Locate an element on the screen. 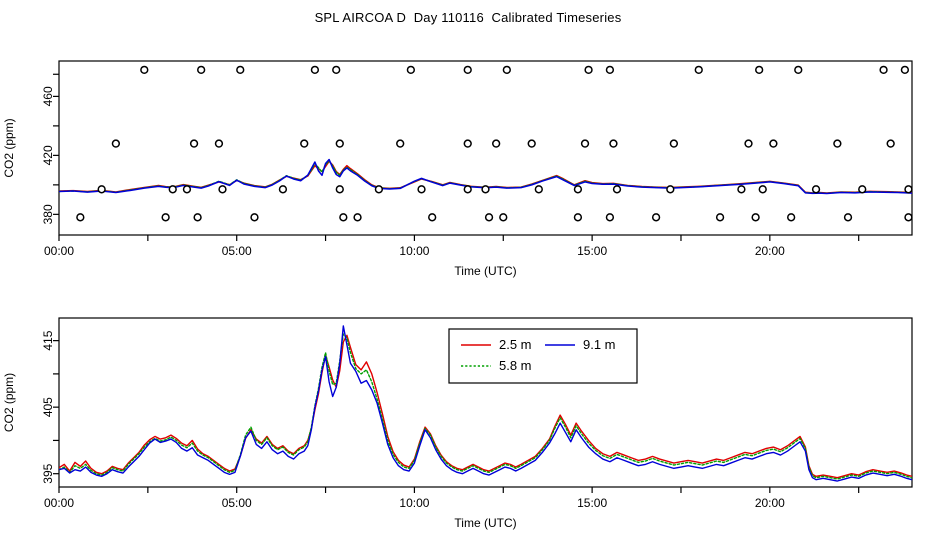 This screenshot has height=540, width=936. legend-label: 9.1 m is located at coordinates (599, 344).